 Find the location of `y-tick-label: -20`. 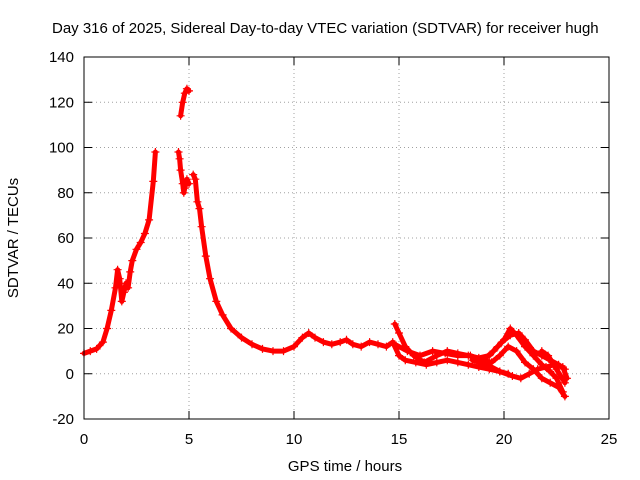

y-tick-label: -20 is located at coordinates (63, 419).